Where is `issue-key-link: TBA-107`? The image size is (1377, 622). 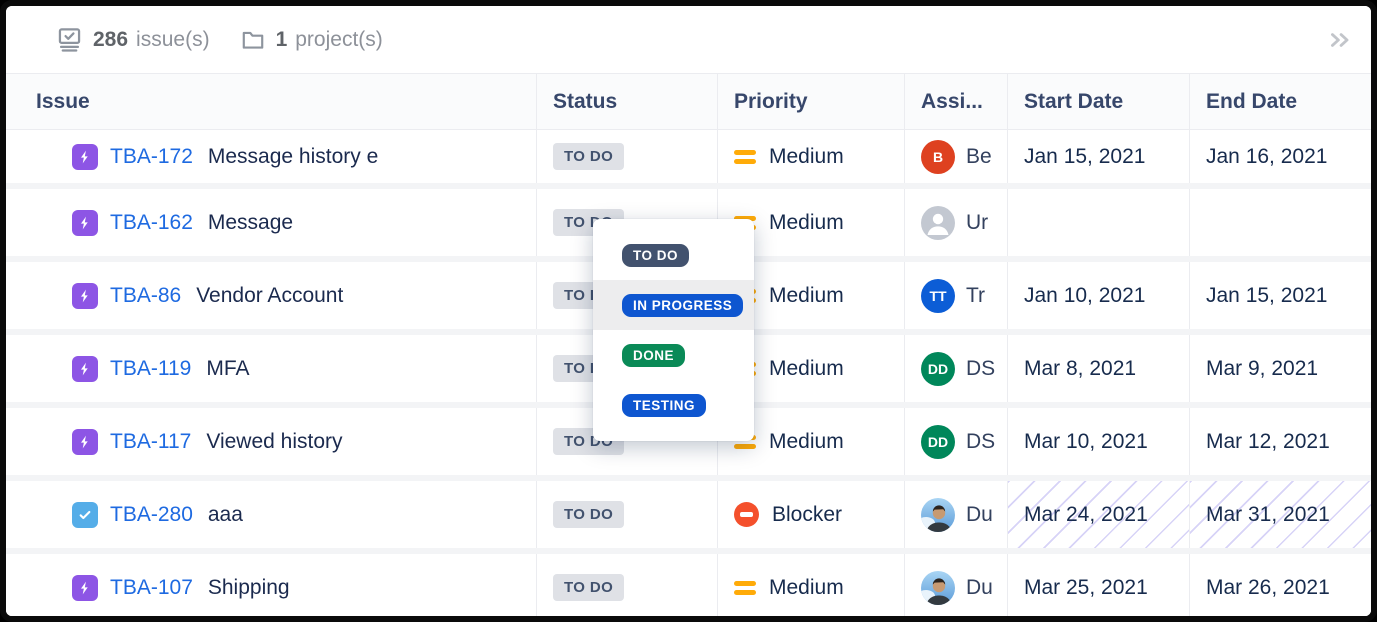 issue-key-link: TBA-107 is located at coordinates (151, 587).